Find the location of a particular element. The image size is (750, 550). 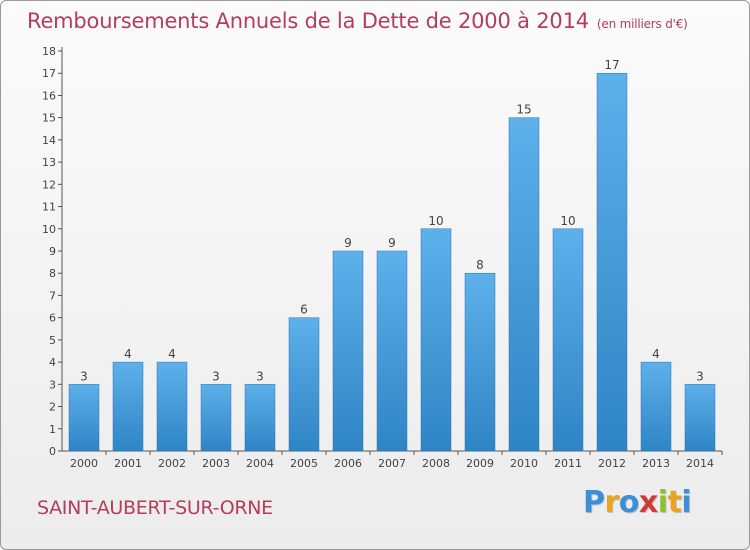

y-tick-label: 1 is located at coordinates (52, 429).